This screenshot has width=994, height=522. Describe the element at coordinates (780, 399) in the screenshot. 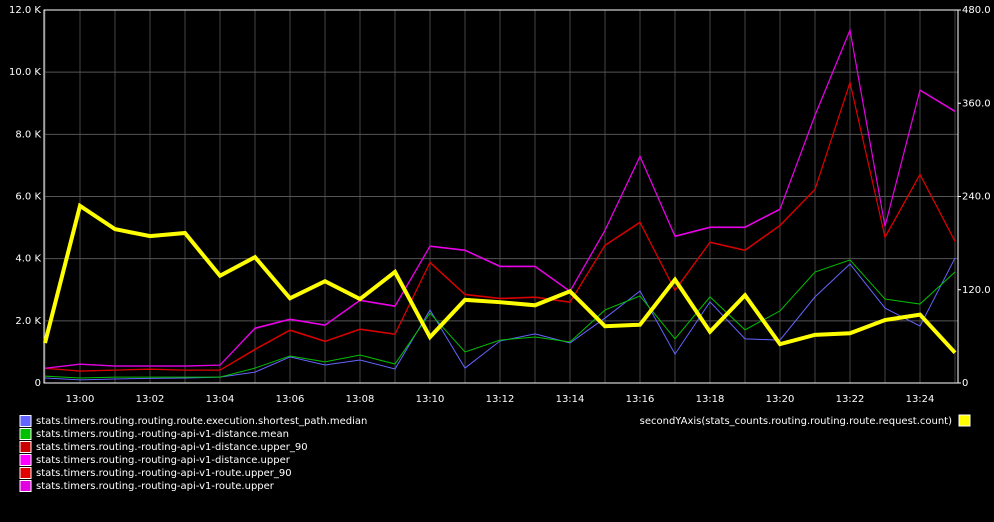

I see `x-tick-label: 13:20` at that location.